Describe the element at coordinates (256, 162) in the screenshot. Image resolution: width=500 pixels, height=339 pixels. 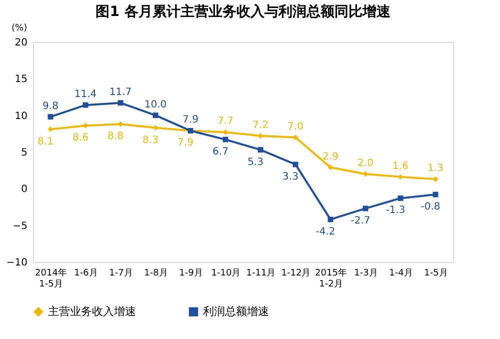
I see `data-label: 5.3` at that location.